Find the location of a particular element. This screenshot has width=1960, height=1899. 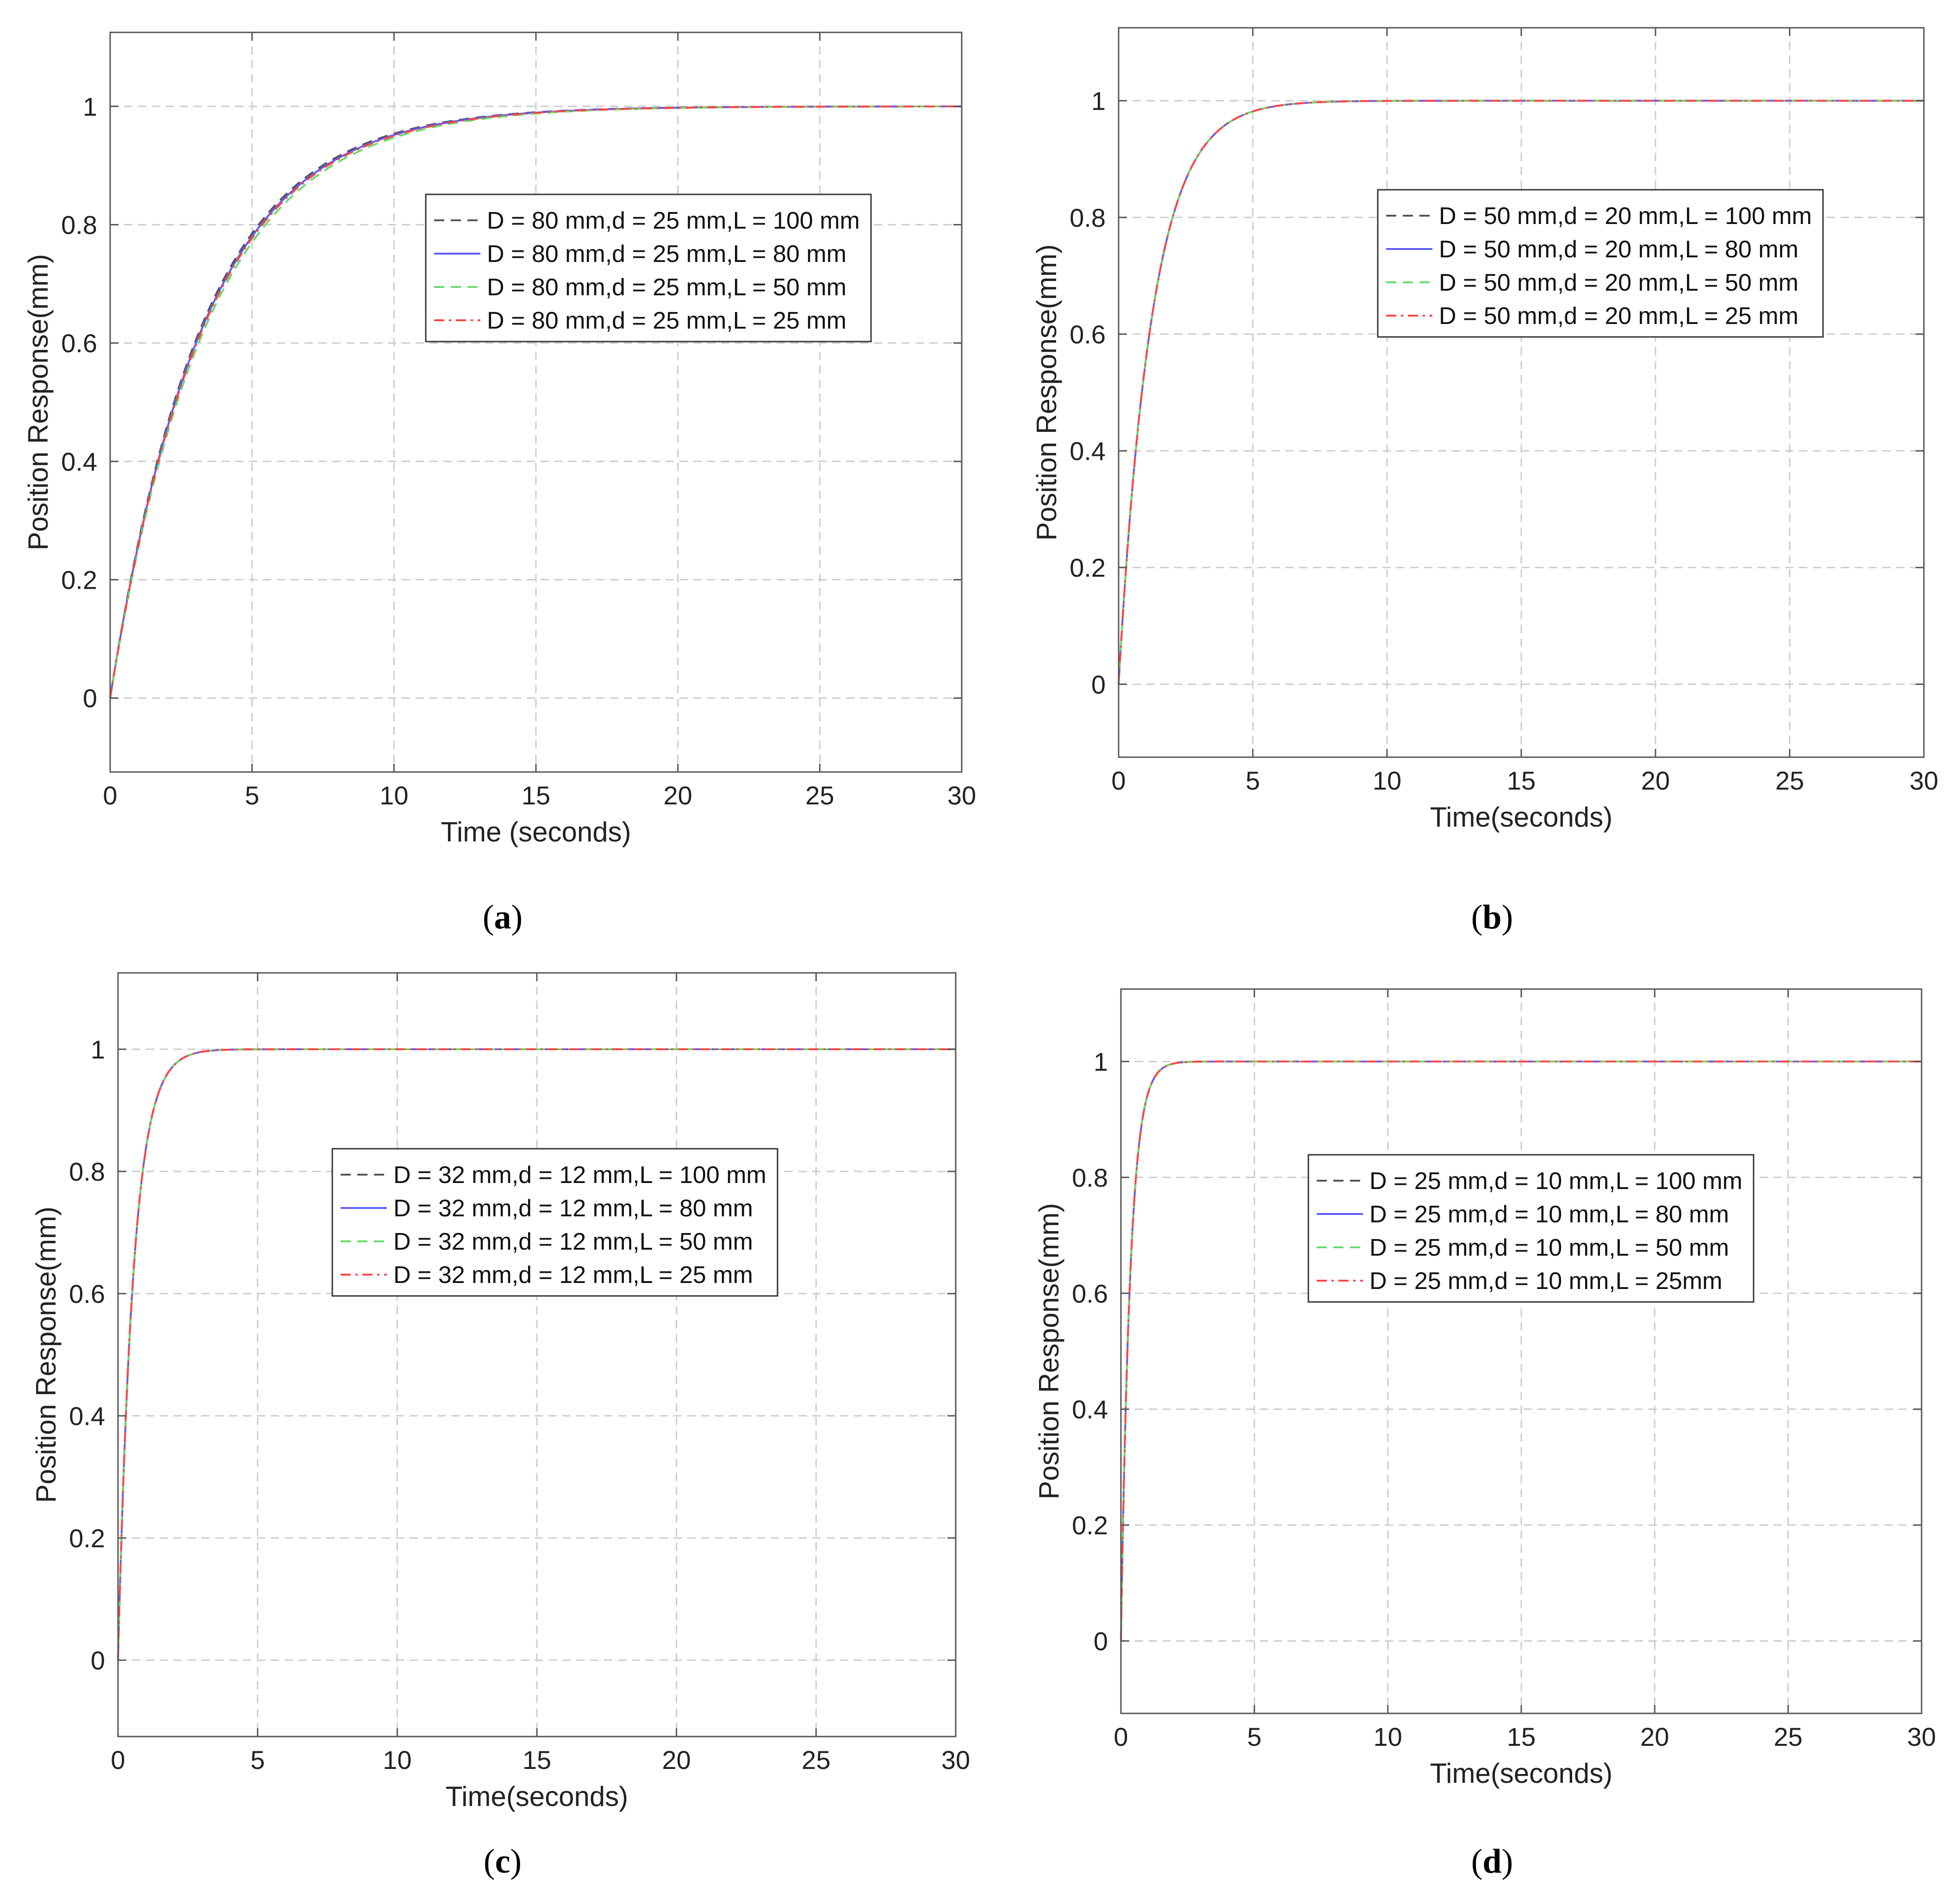

legend-entry: D = 32 mm,d = 12 mm,L = 50 mm is located at coordinates (573, 1241).